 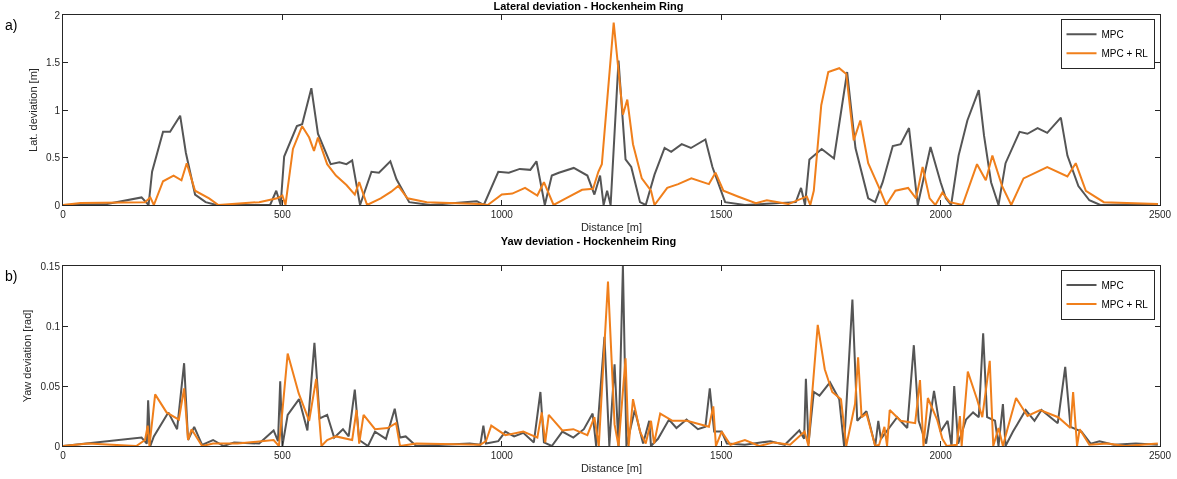 What do you see at coordinates (57, 110) in the screenshot?
I see `y-tick-label: 1` at bounding box center [57, 110].